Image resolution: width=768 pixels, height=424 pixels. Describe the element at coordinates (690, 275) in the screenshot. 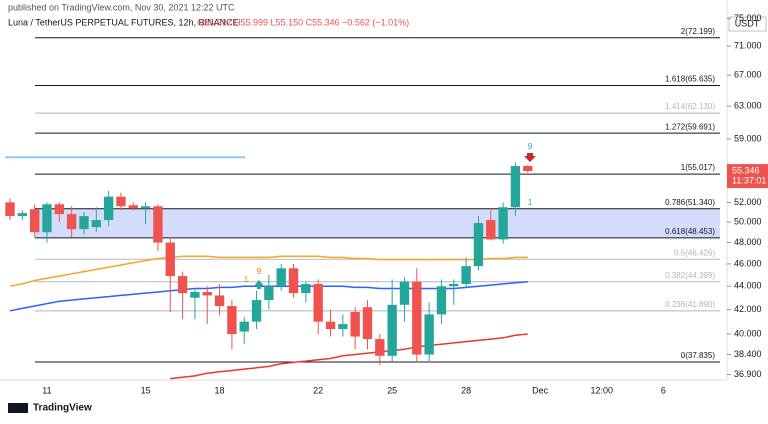

I see `fib-label: 0.382(44.399)` at that location.